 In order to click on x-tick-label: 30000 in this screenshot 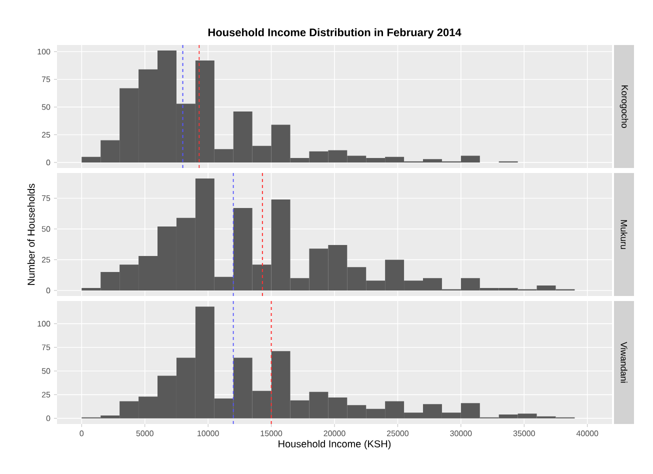, I will do `click(461, 433)`.